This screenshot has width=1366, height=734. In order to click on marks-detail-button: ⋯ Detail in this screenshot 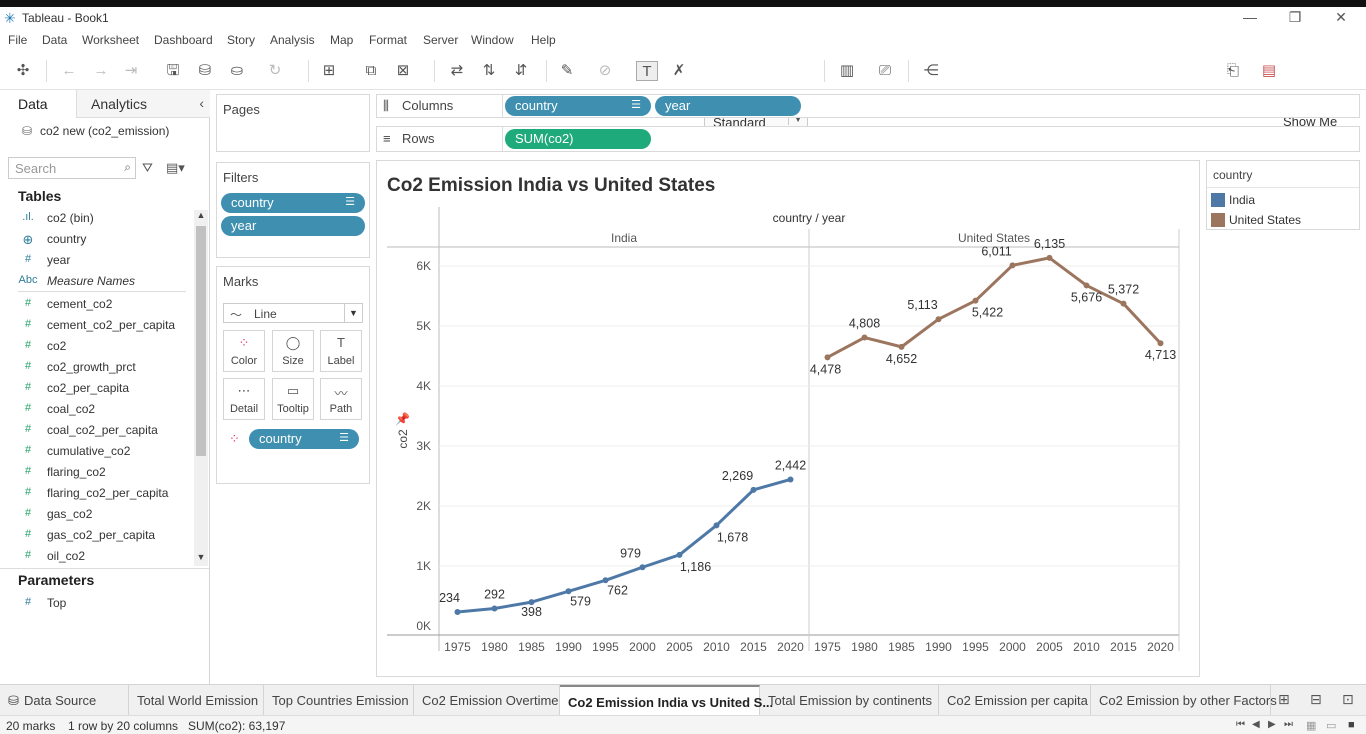, I will do `click(244, 399)`.